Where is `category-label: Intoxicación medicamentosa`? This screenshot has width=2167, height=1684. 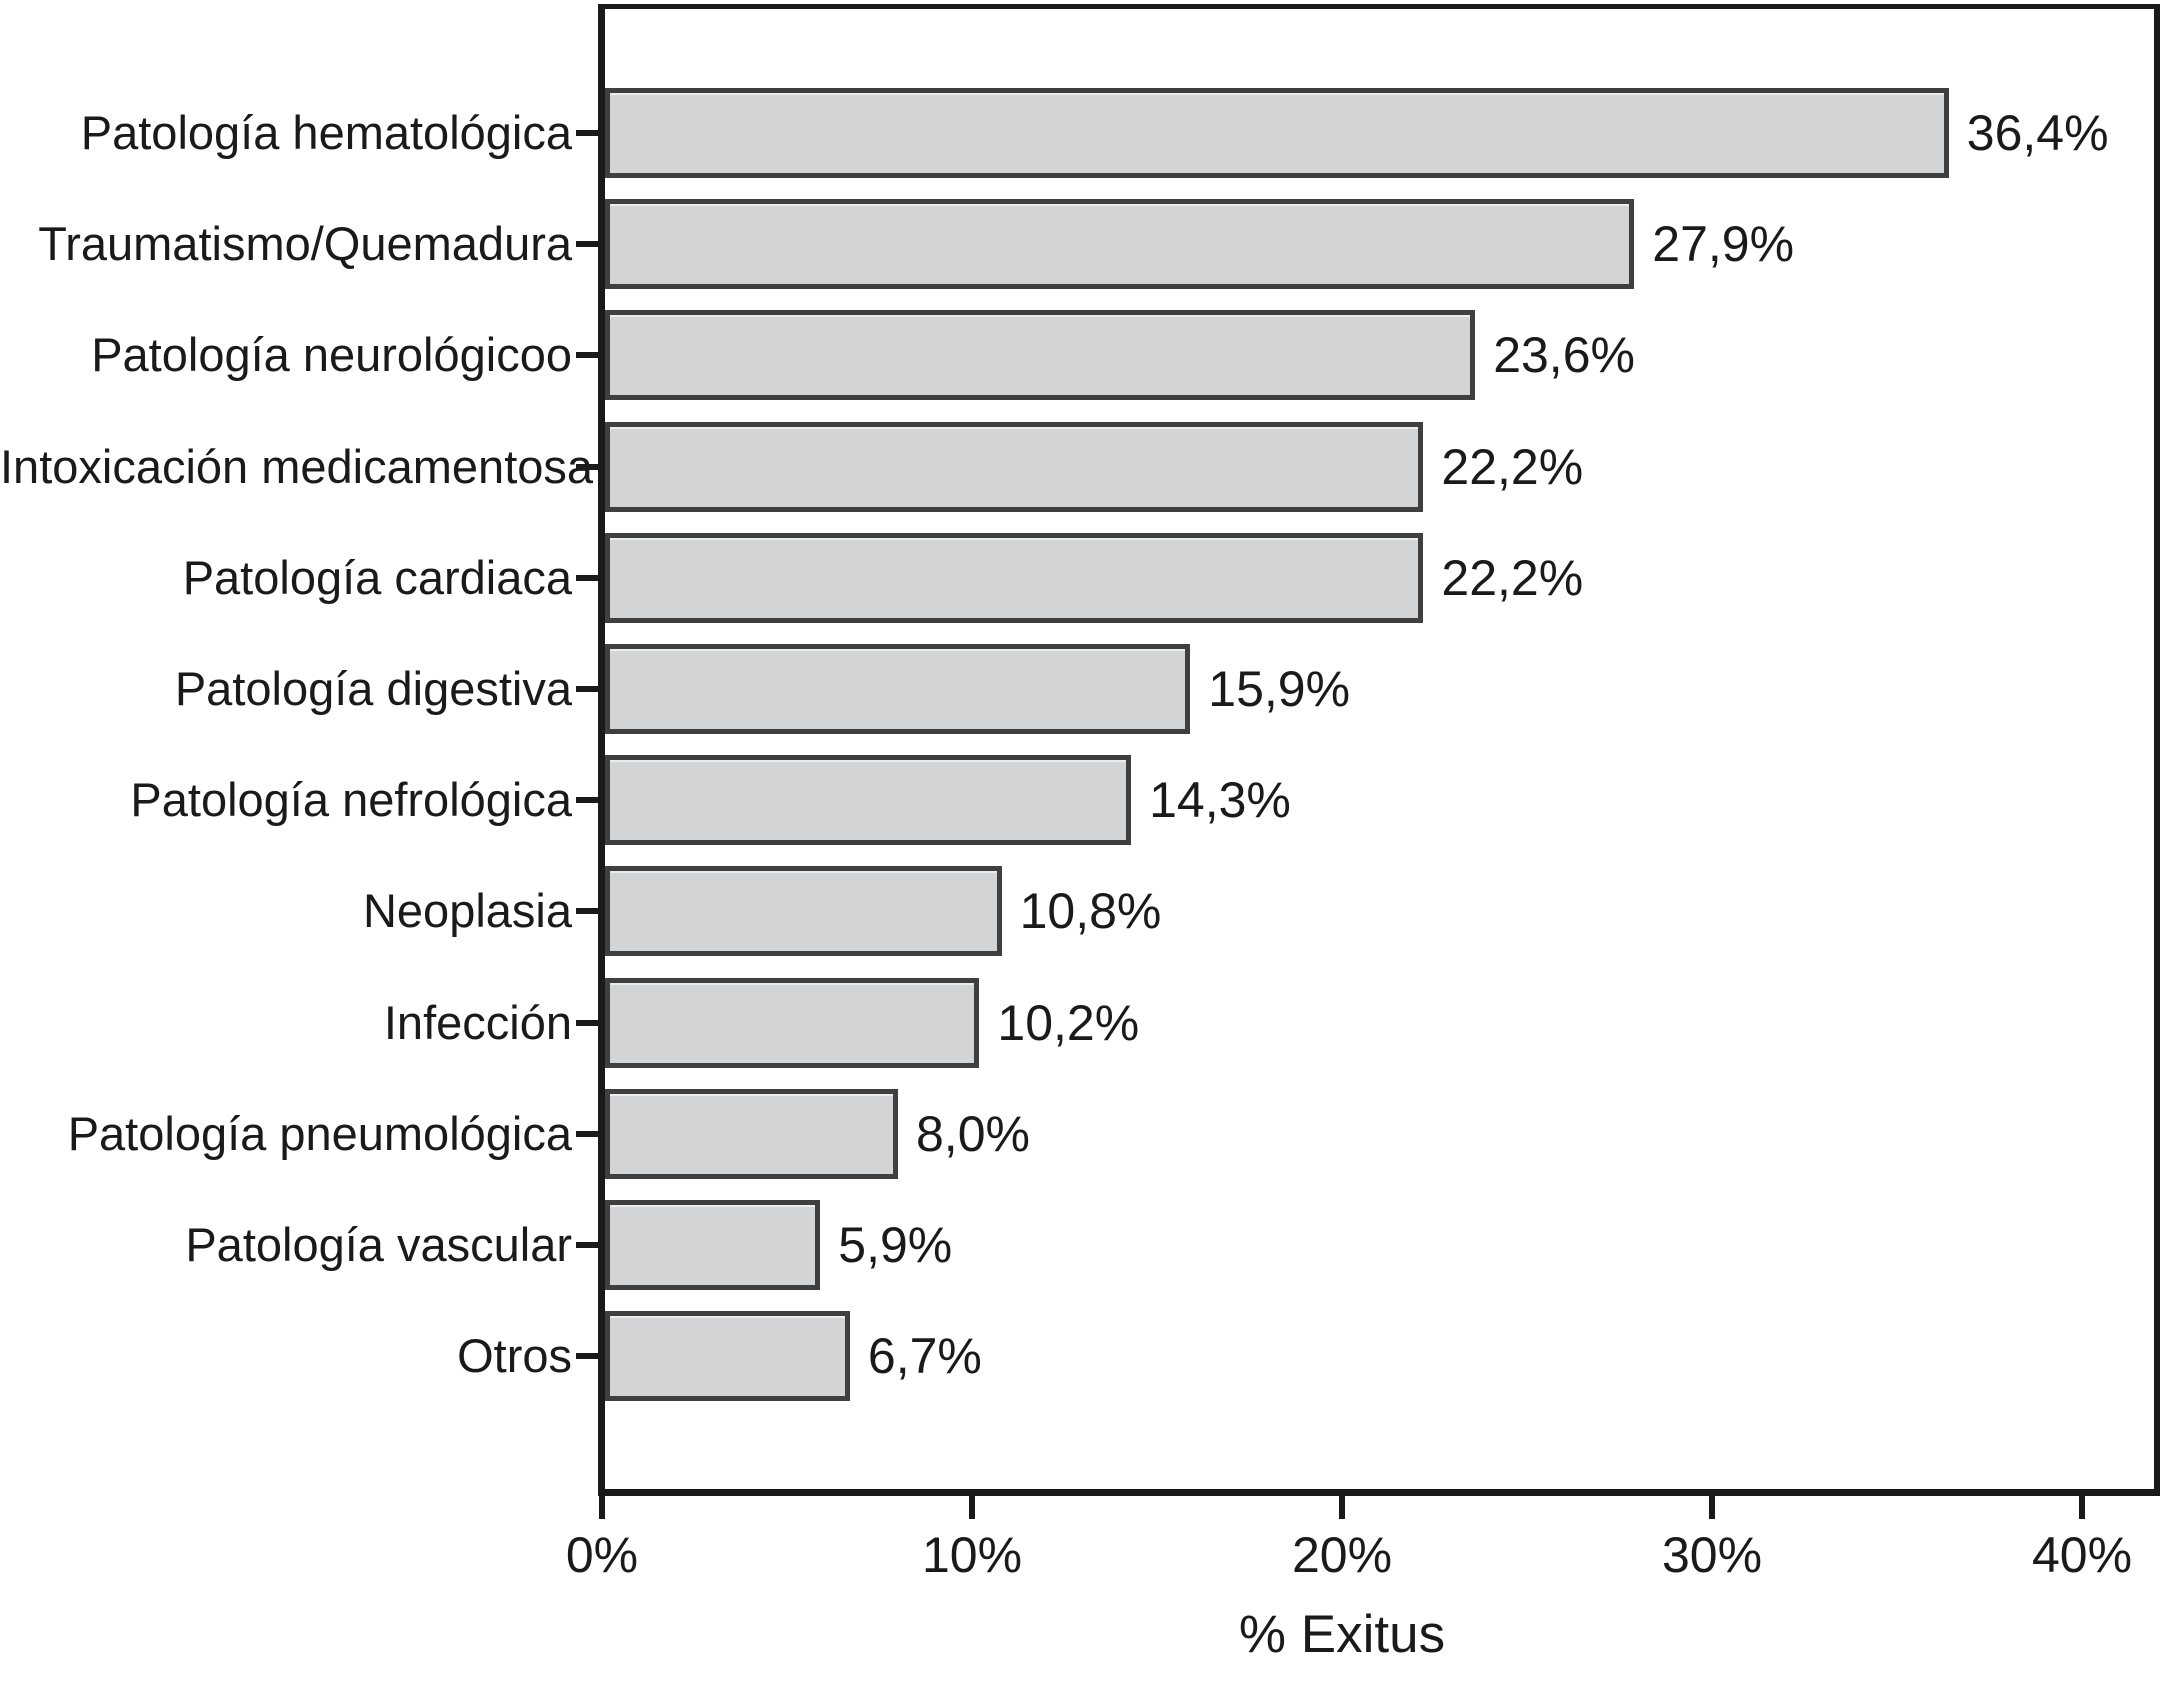 category-label: Intoxicación medicamentosa is located at coordinates (297, 466).